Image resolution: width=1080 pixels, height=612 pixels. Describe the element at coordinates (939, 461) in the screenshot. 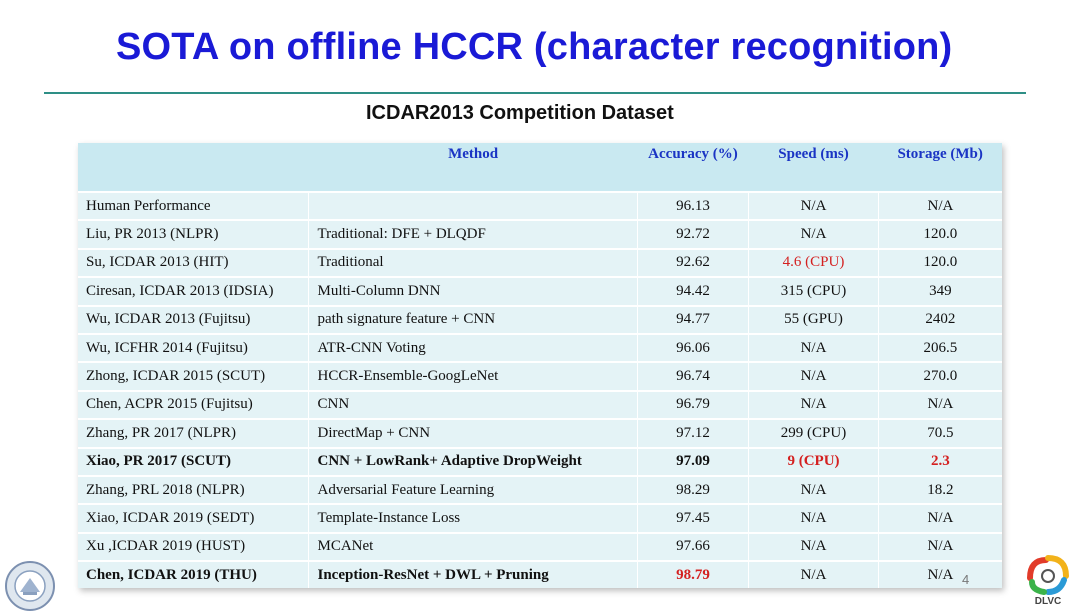

I see `cell-storage: 2.3` at that location.